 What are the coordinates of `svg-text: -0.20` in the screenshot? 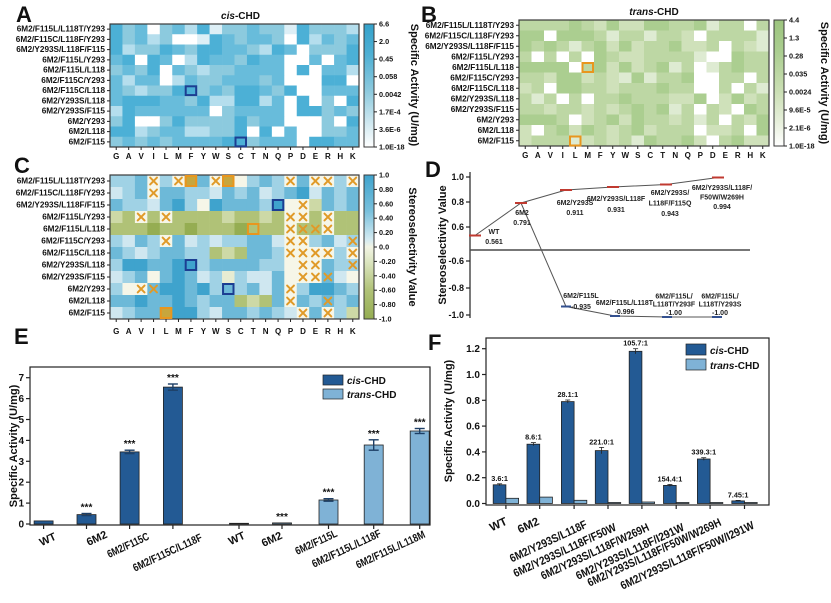 It's located at (387, 261).